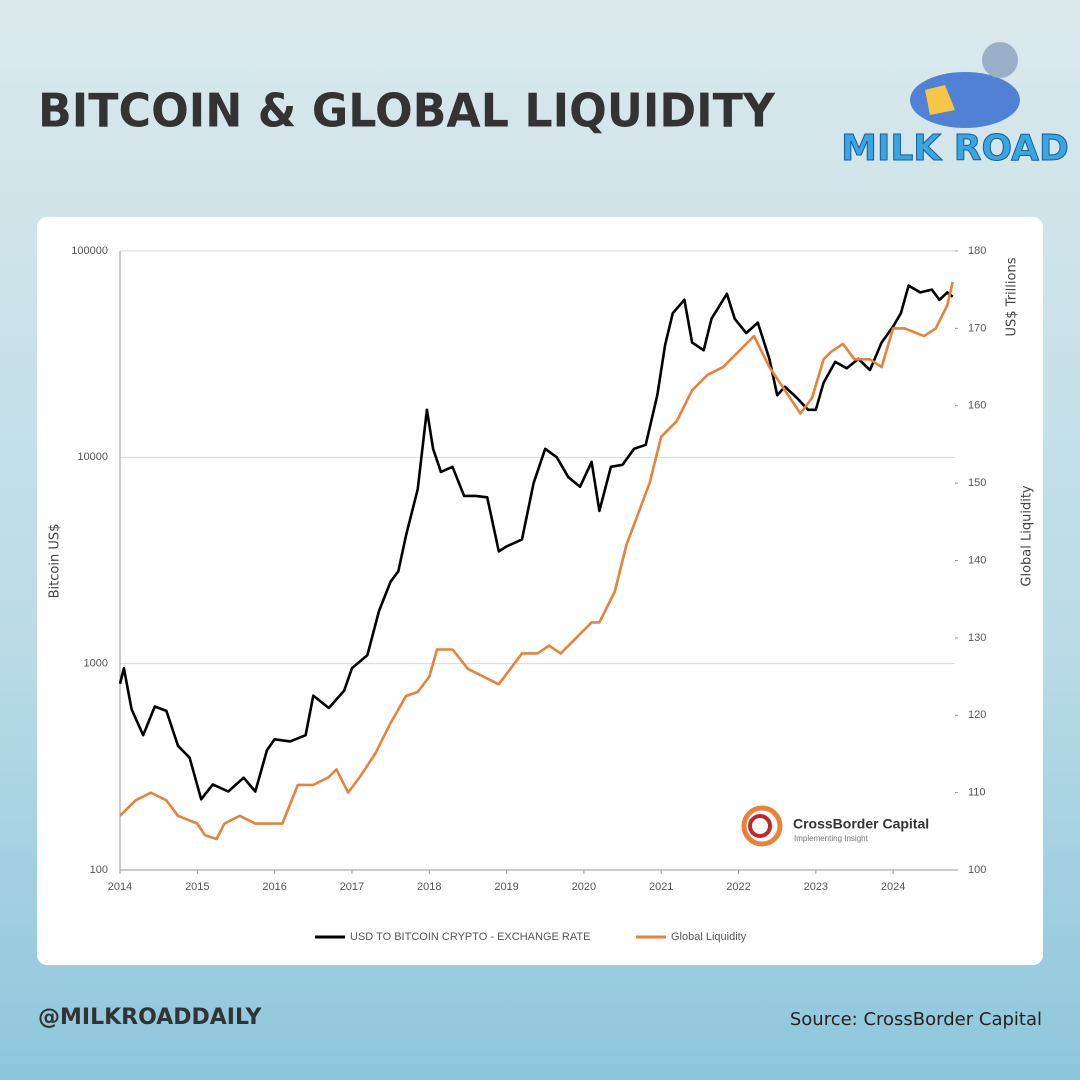  I want to click on x-tick-label: 2024, so click(893, 887).